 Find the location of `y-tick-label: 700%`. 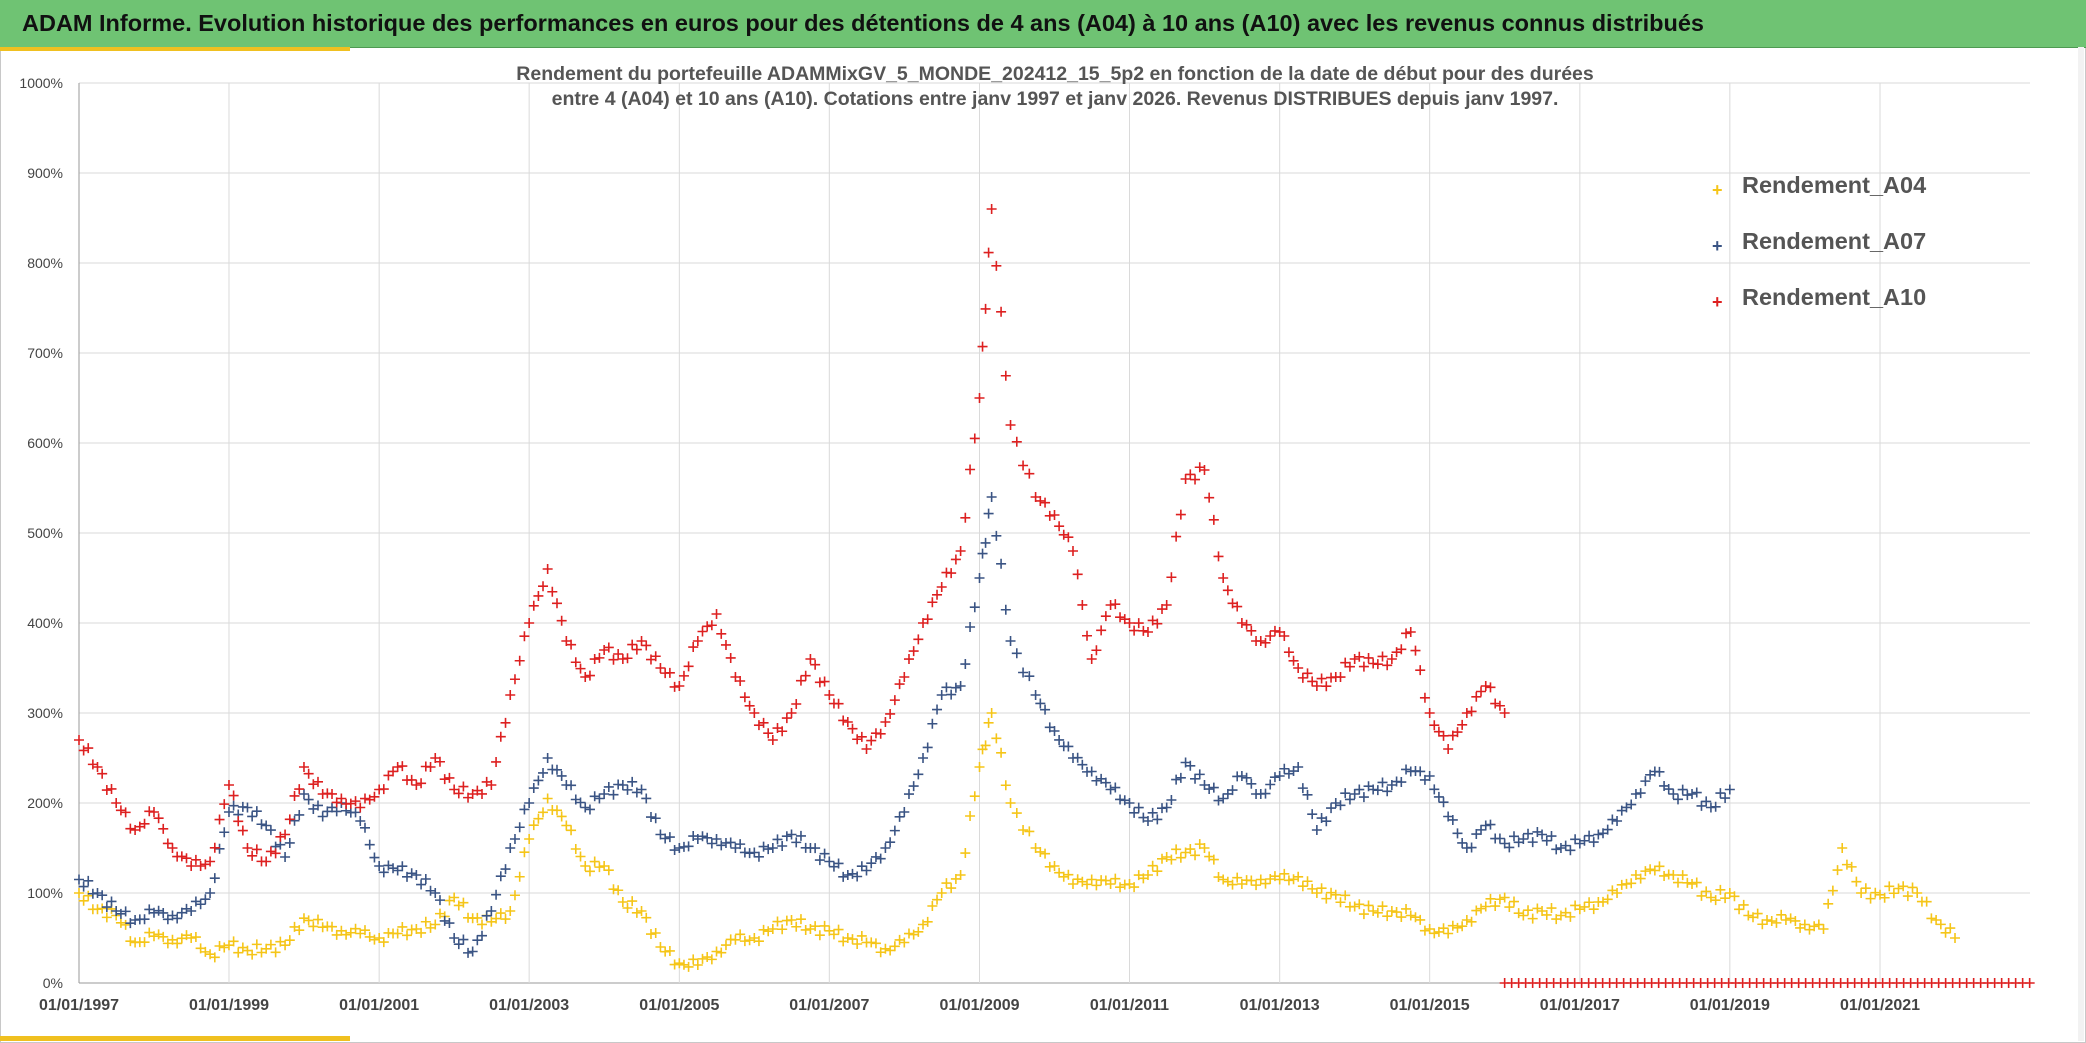

y-tick-label: 700% is located at coordinates (45, 353).